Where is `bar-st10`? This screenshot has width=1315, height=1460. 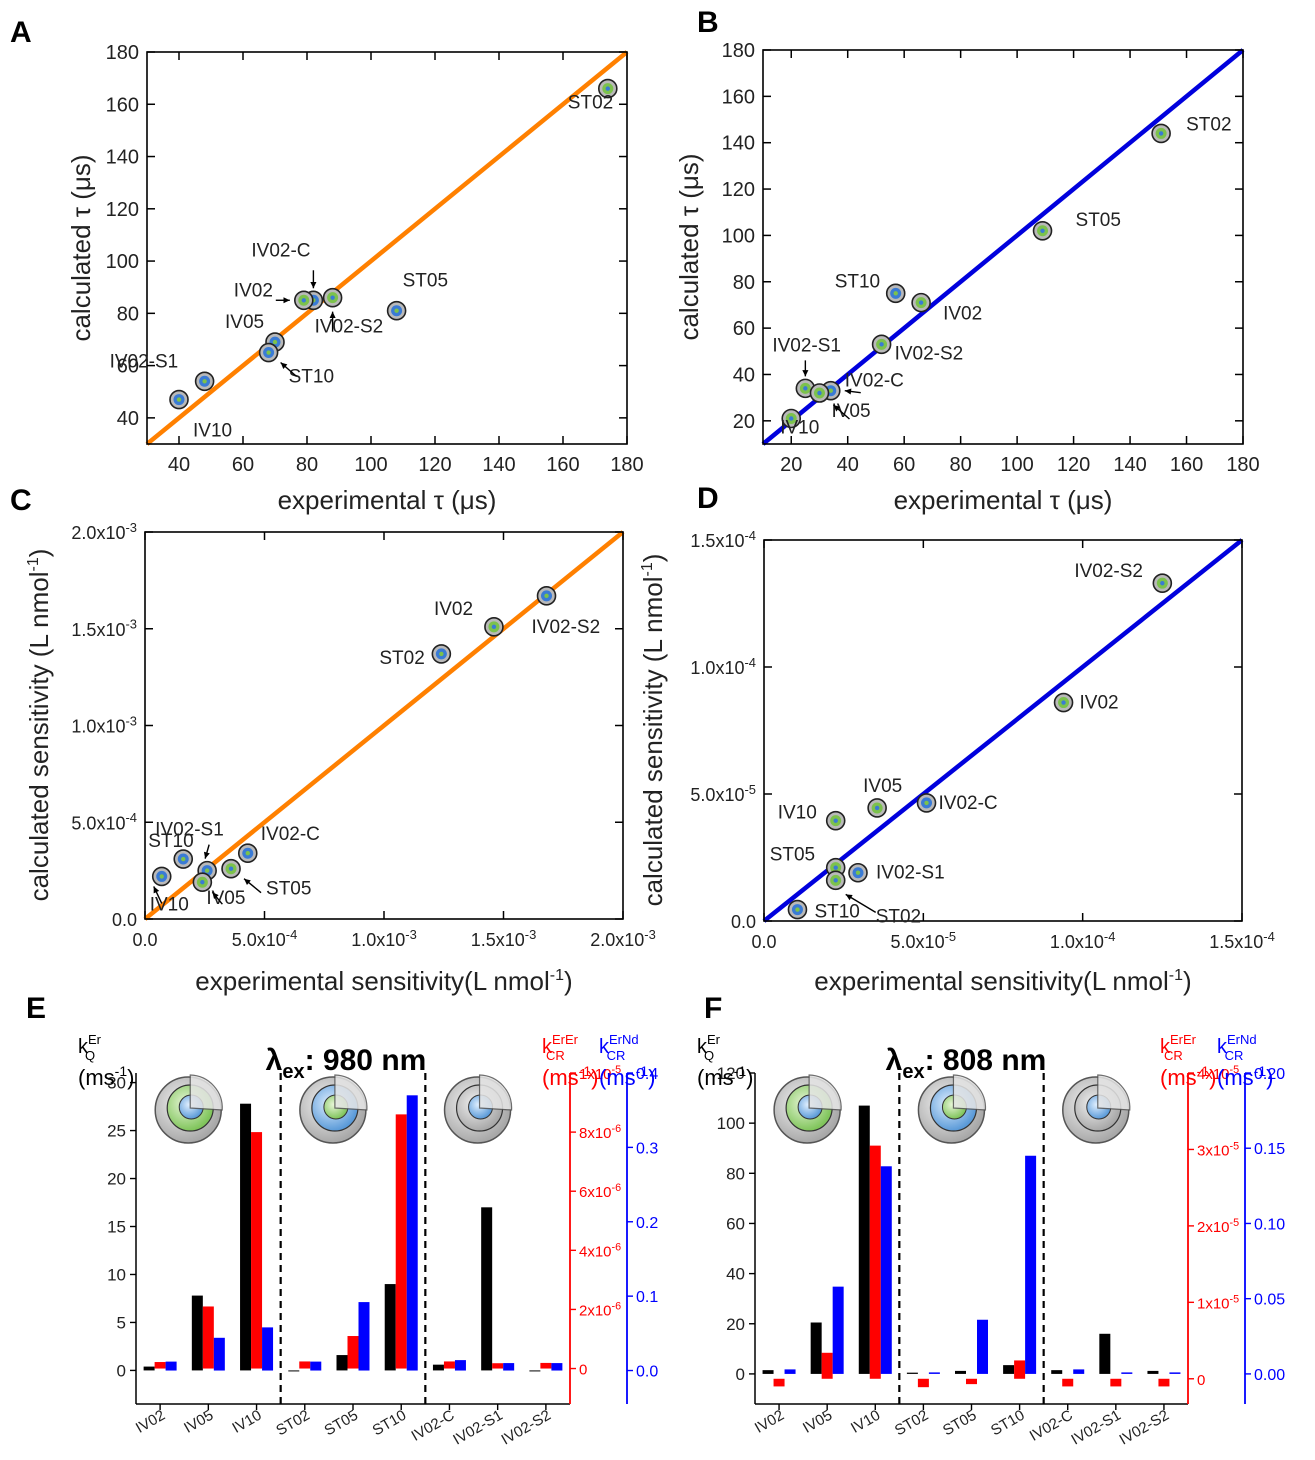
bar-st10 is located at coordinates (412, 1233).